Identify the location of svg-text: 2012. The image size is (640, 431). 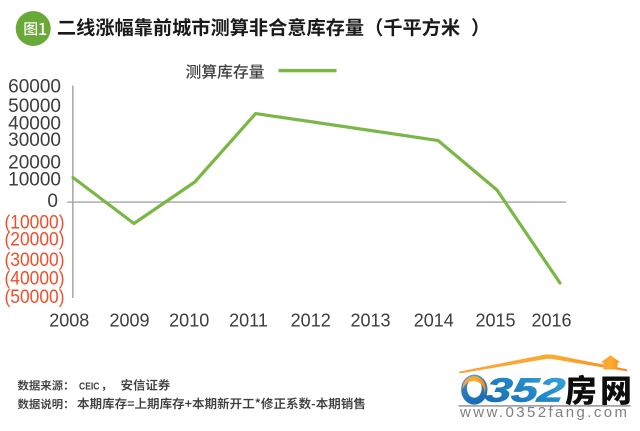
(311, 321).